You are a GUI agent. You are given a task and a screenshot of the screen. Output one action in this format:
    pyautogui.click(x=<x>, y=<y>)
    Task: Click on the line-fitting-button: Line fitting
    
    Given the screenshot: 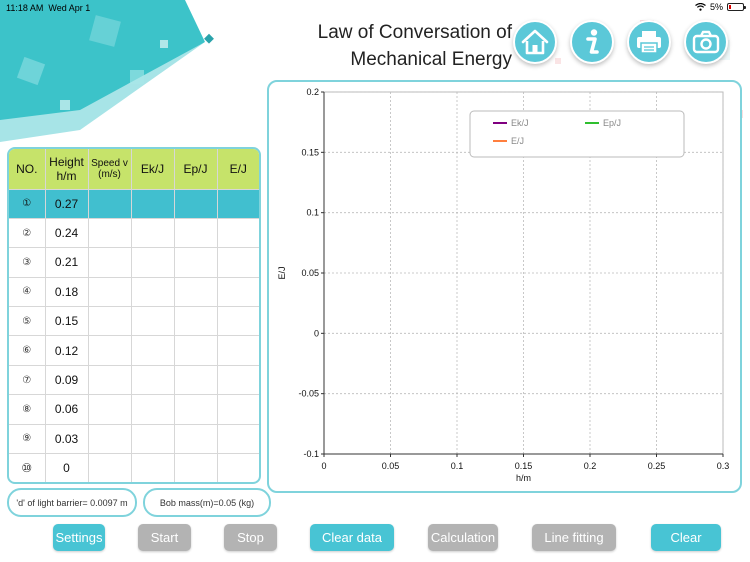 What is the action you would take?
    pyautogui.click(x=574, y=537)
    